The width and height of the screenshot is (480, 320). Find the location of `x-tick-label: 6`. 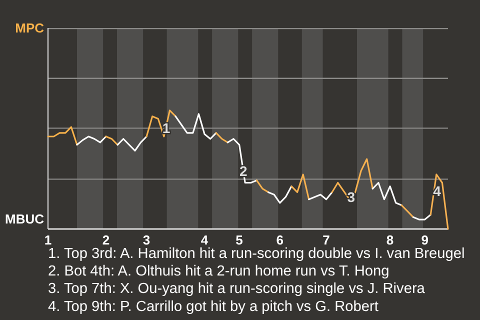

x-tick-label: 6 is located at coordinates (280, 240).